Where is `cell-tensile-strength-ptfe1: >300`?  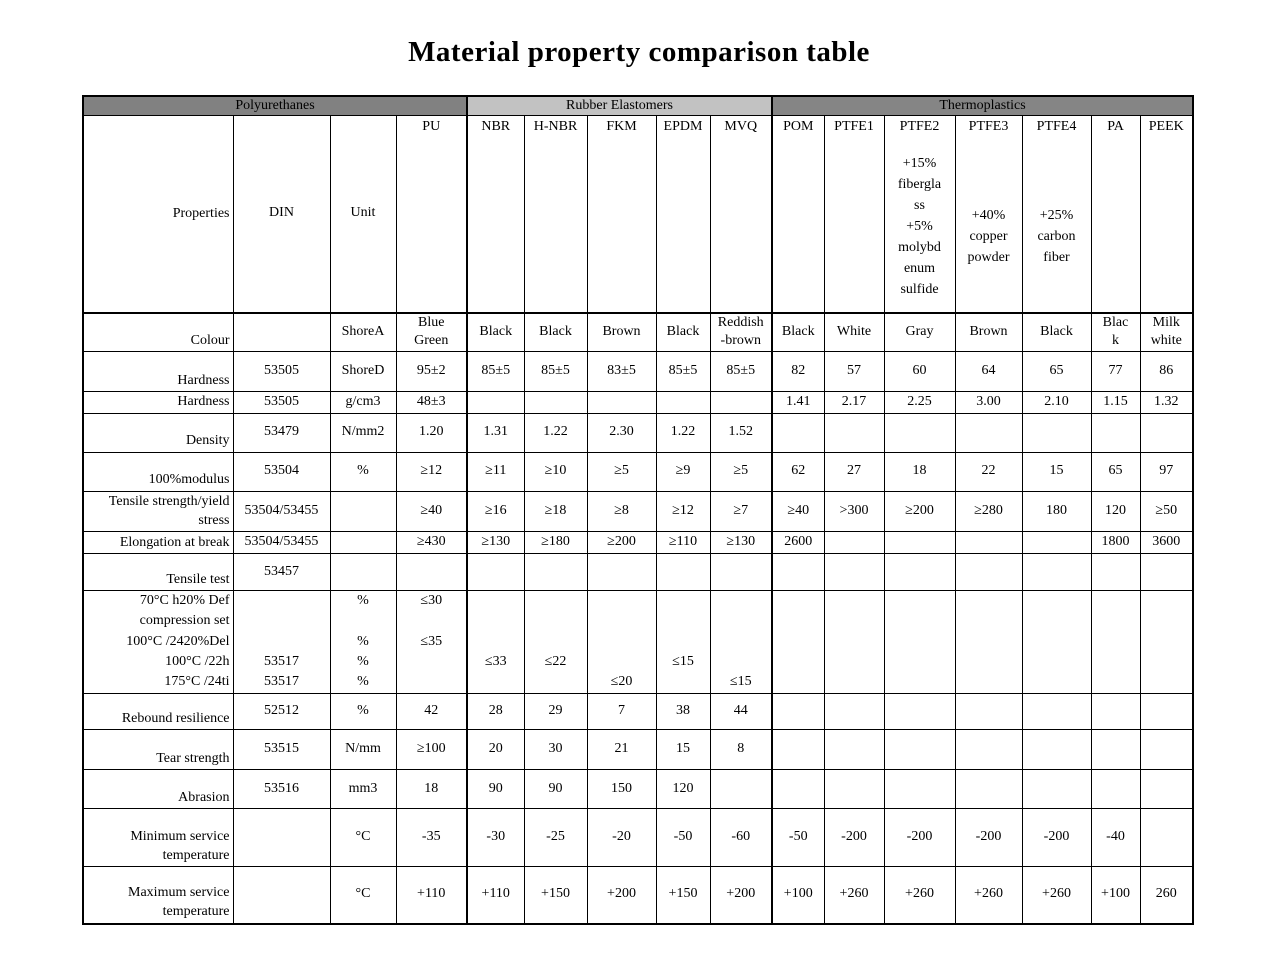 cell-tensile-strength-ptfe1: >300 is located at coordinates (854, 511).